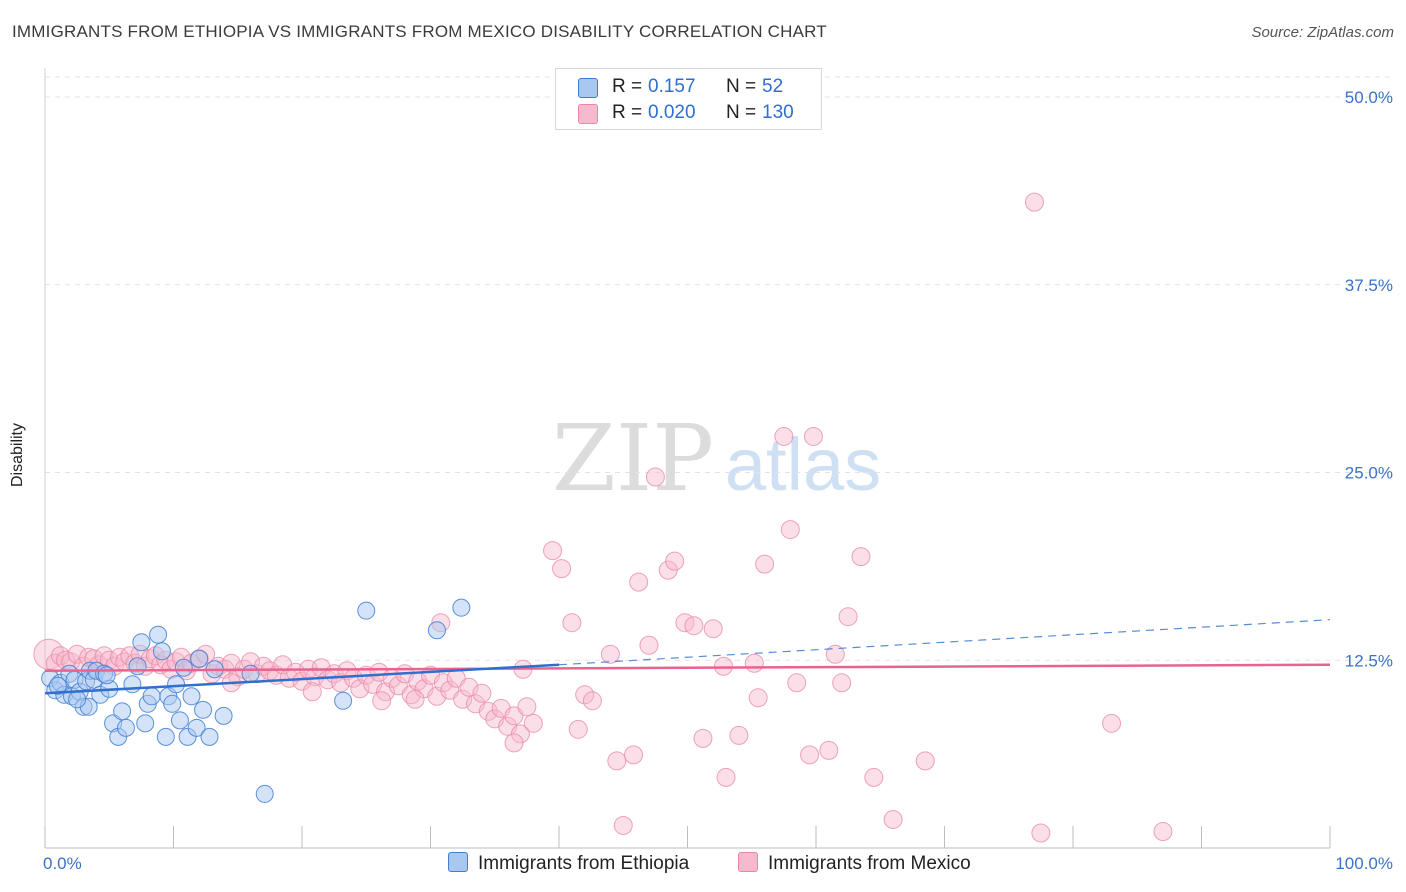 The width and height of the screenshot is (1406, 892). I want to click on source-label: Source: ZipAtlas.com, so click(1322, 32).